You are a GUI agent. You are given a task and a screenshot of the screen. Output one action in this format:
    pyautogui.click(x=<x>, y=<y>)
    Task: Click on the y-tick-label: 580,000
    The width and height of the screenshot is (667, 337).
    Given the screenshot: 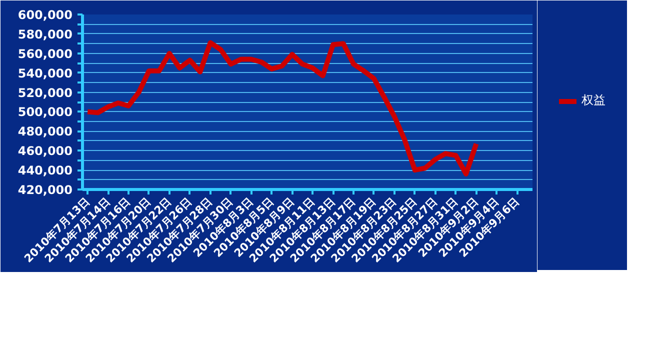 What is the action you would take?
    pyautogui.click(x=45, y=34)
    